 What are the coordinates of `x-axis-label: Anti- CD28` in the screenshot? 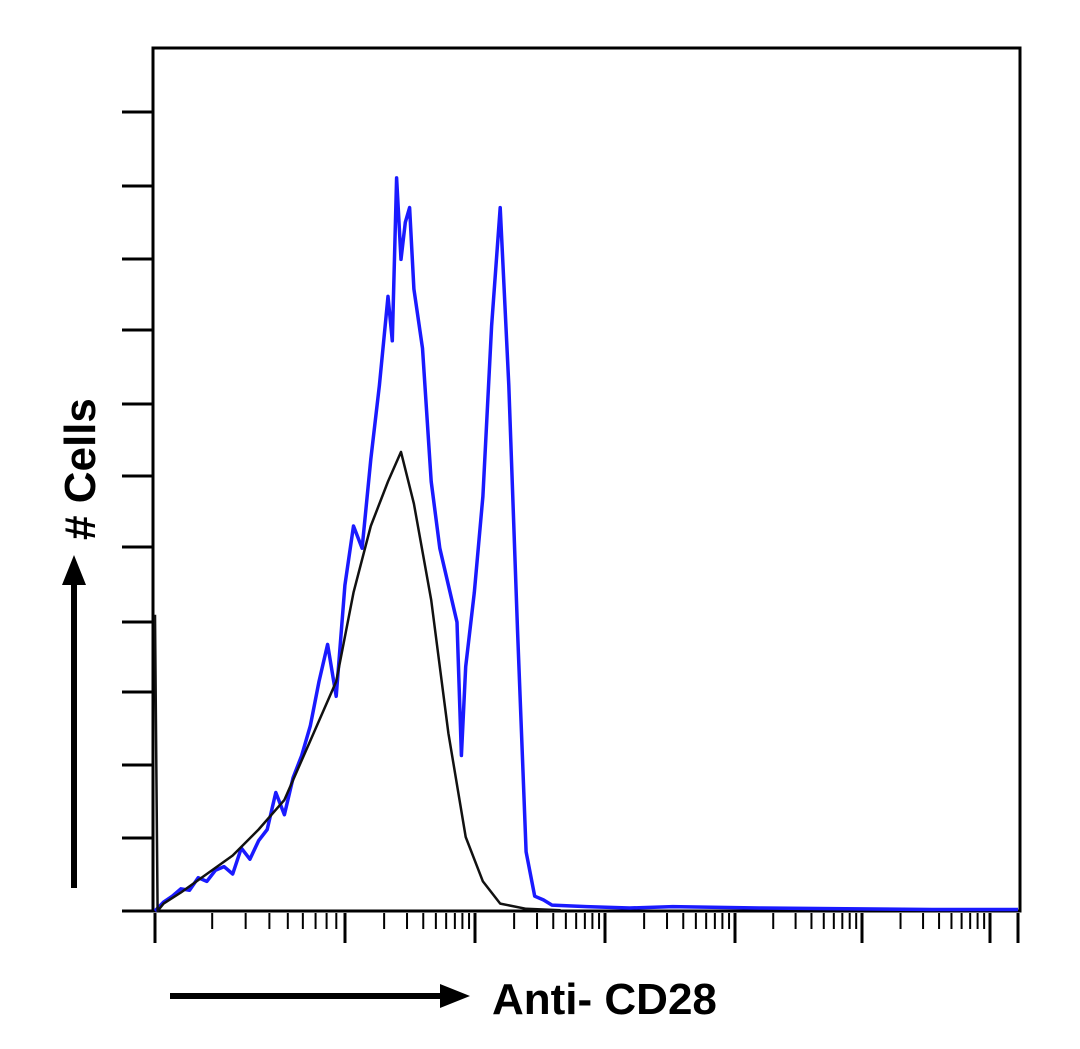 It's located at (604, 999).